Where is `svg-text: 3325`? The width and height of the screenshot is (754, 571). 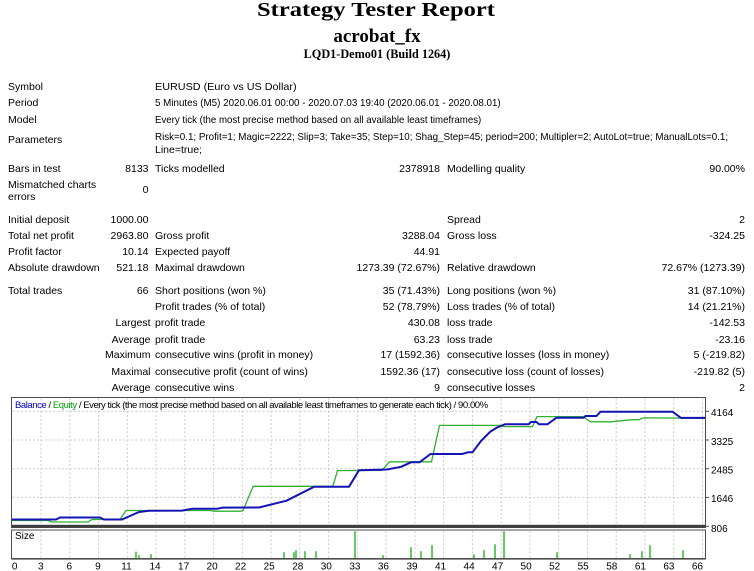 svg-text: 3325 is located at coordinates (722, 442).